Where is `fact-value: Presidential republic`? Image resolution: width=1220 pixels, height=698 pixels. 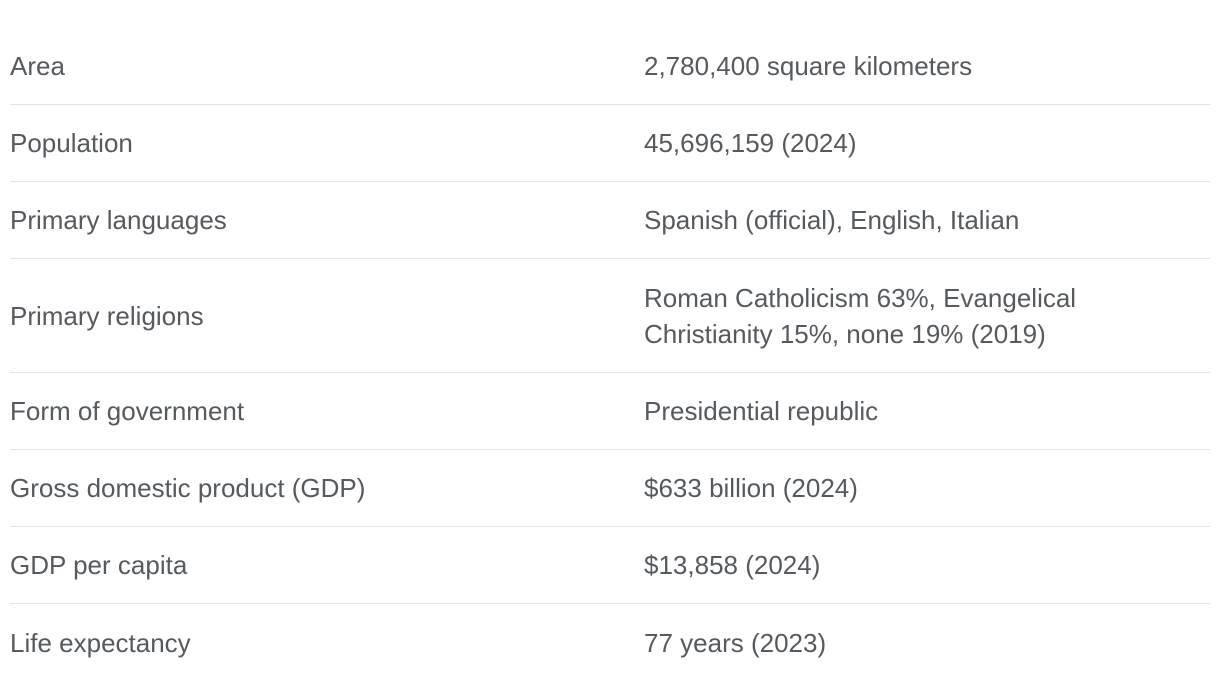
fact-value: Presidential republic is located at coordinates (761, 411).